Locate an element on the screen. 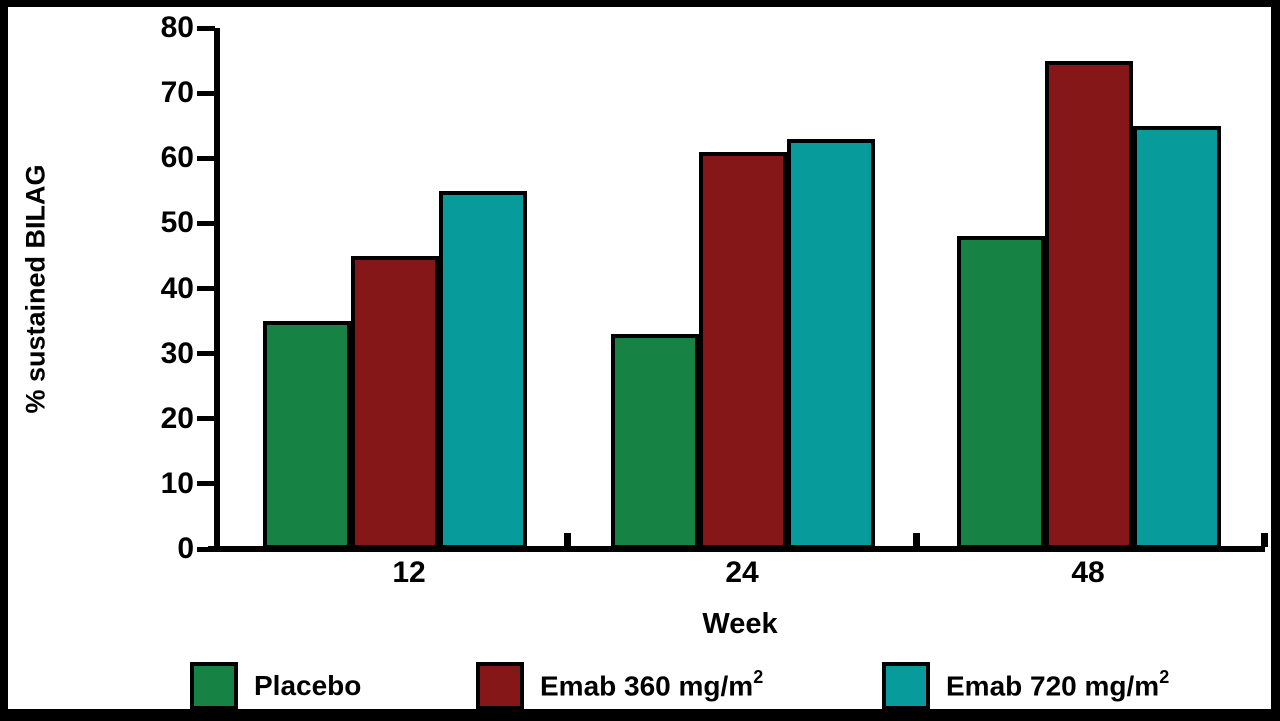 This screenshot has width=1280, height=721. legend-item: Emab 360 mg/m2 is located at coordinates (619, 686).